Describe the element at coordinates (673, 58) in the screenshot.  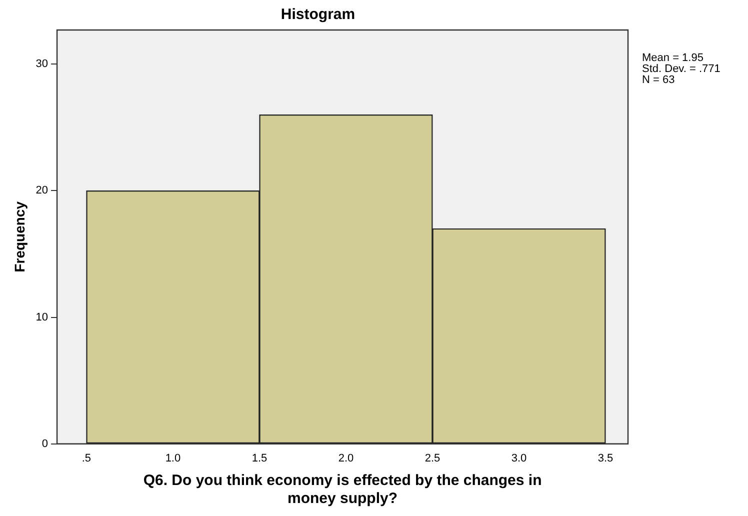
I see `text: Mean = 1.95` at that location.